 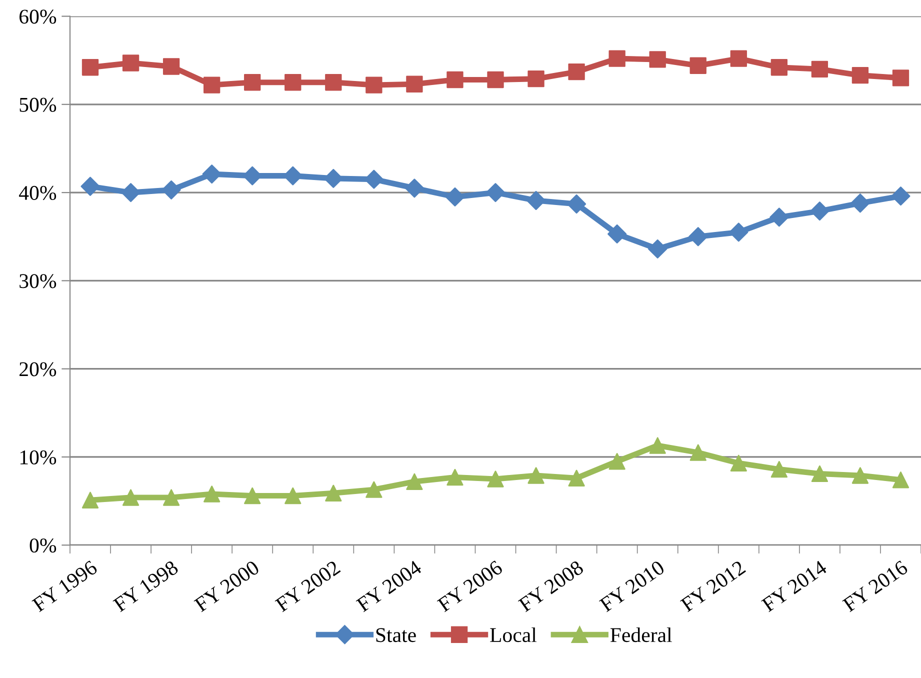 I want to click on y-tick-label: 60%, so click(x=38, y=17).